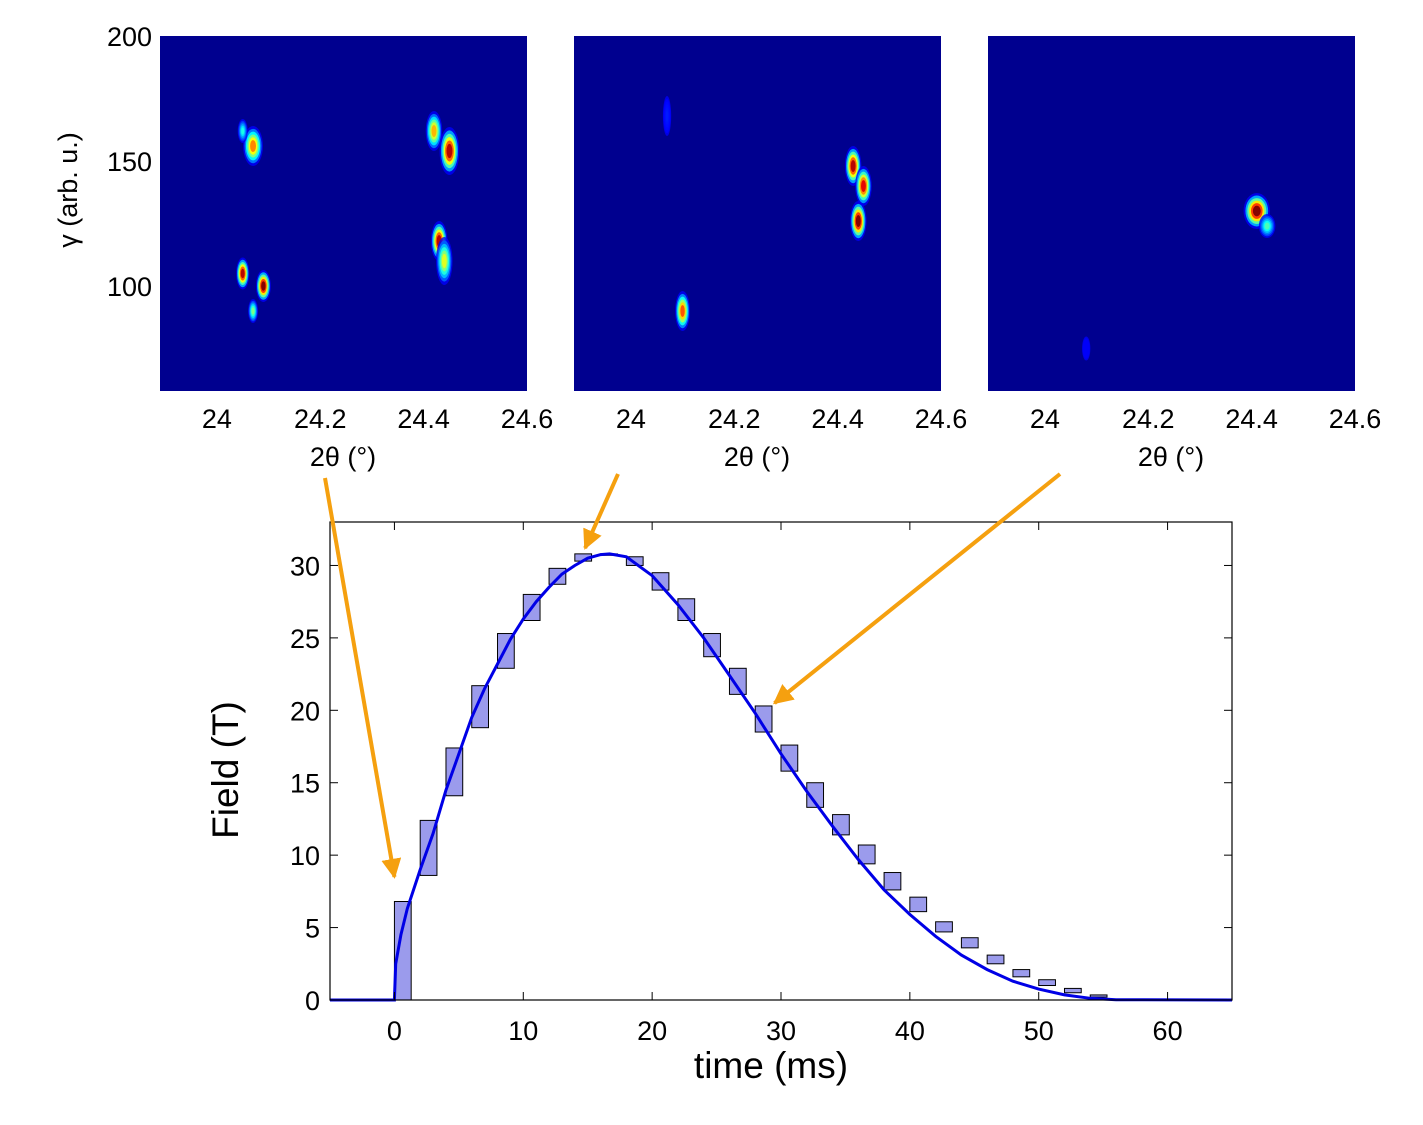 The image size is (1423, 1125). I want to click on heatmap-3-background, so click(1171, 213).